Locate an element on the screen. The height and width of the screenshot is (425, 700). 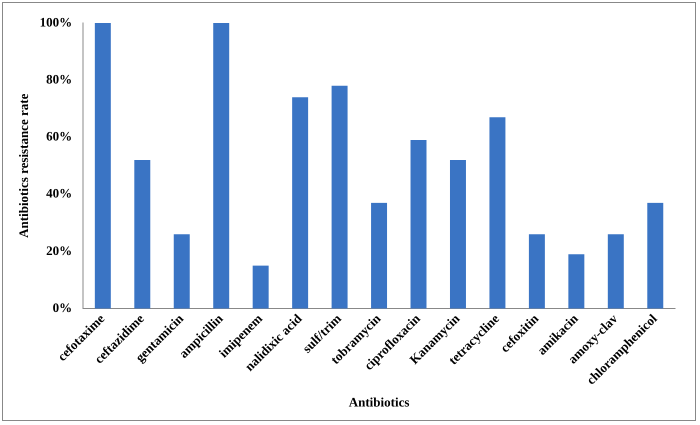
y-tick-label: 60% is located at coordinates (59, 136).